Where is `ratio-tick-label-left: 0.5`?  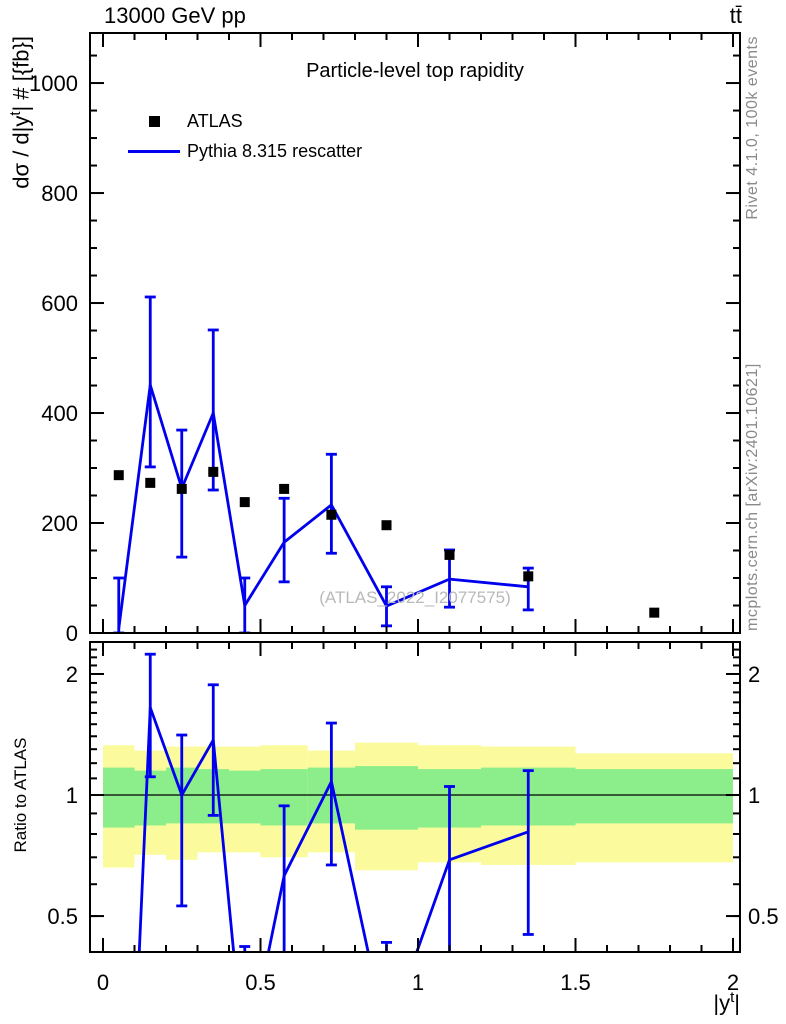 ratio-tick-label-left: 0.5 is located at coordinates (62, 916).